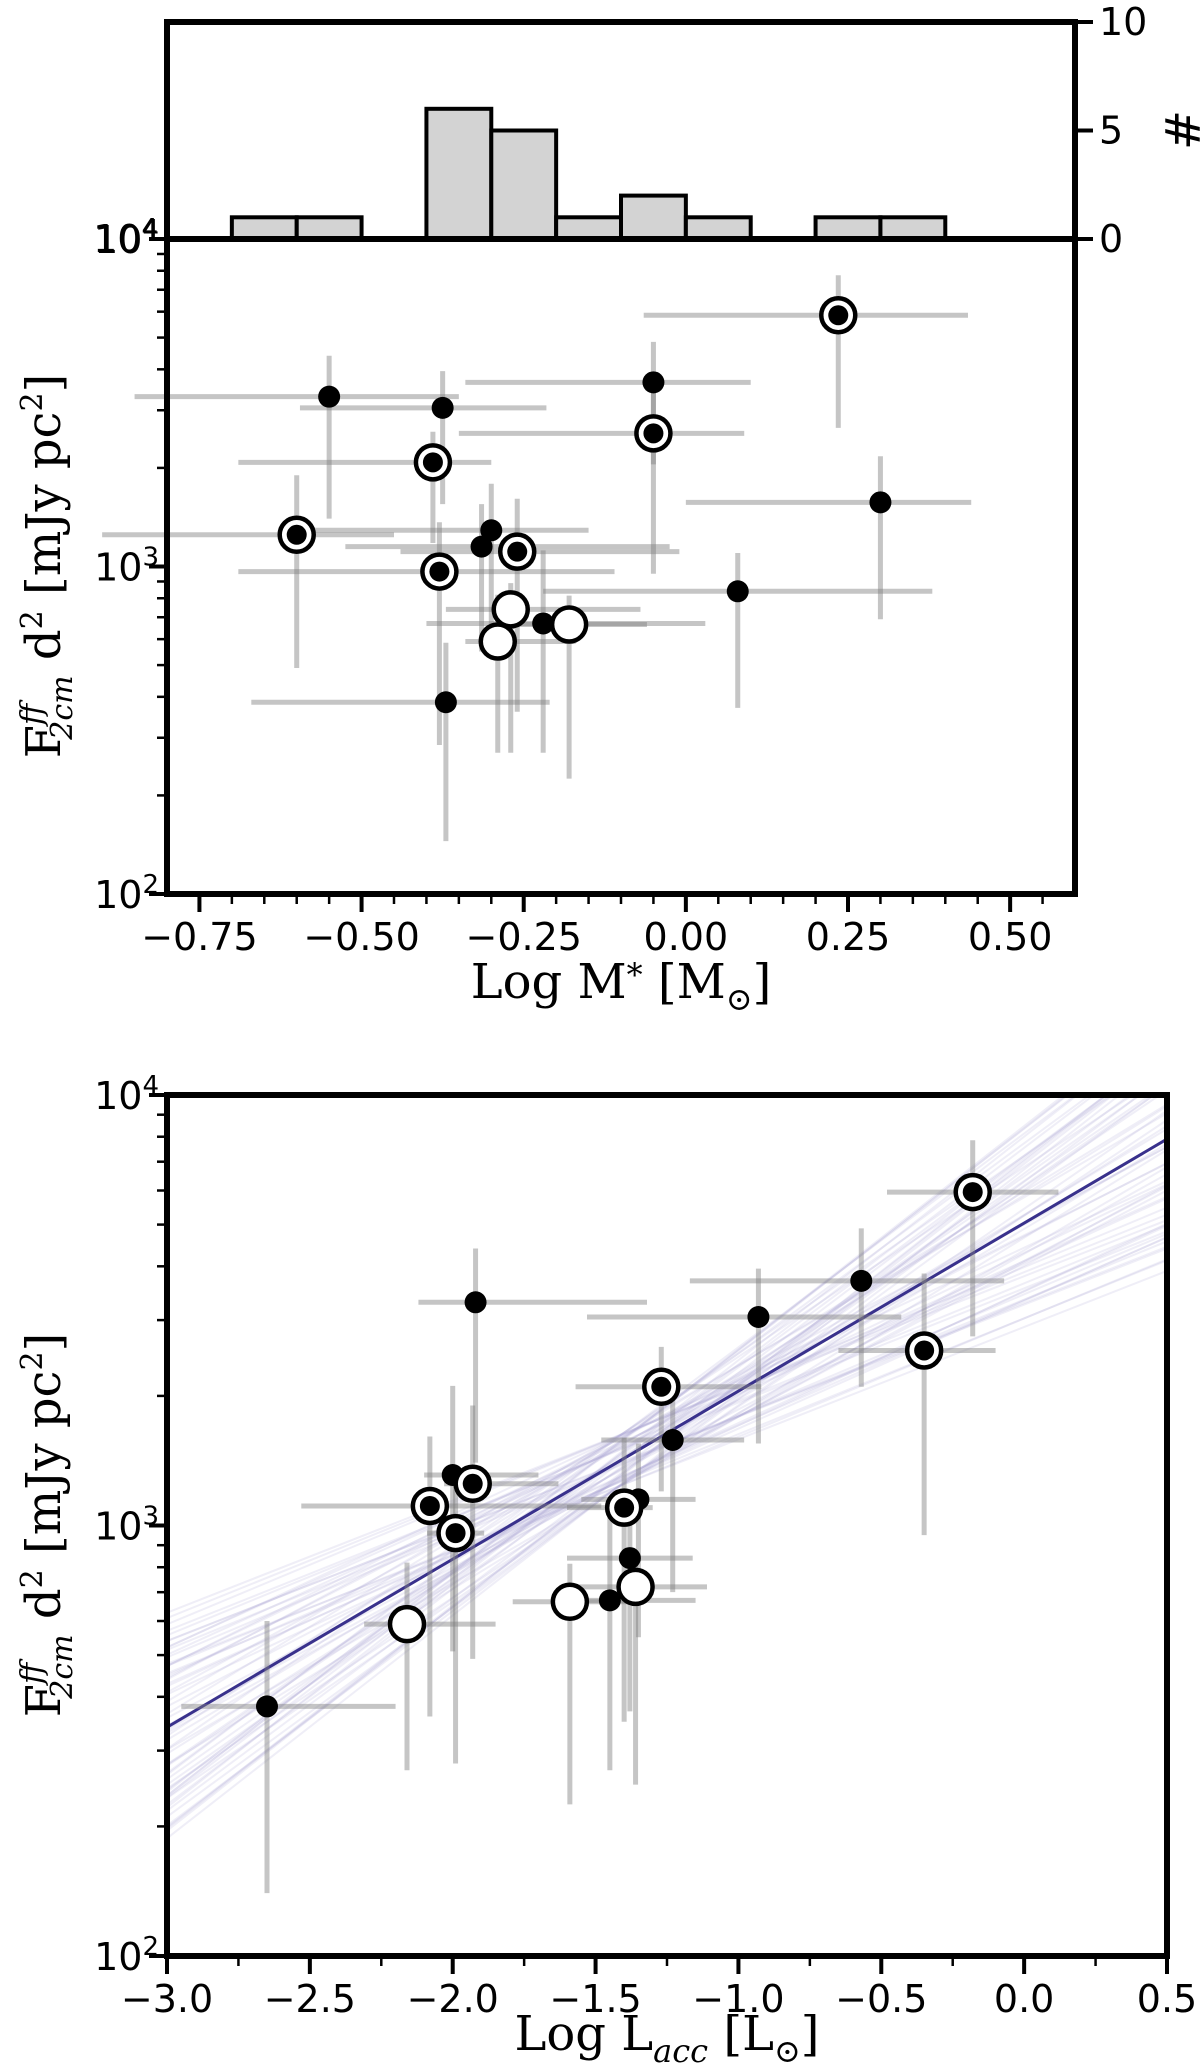 The width and height of the screenshot is (1200, 2069). What do you see at coordinates (659, 1988) in the screenshot?
I see `accretion-x-ticks: −3.0 −2.5 −2.0 −1.5 −1.0 −0.5 0.0 0.5` at bounding box center [659, 1988].